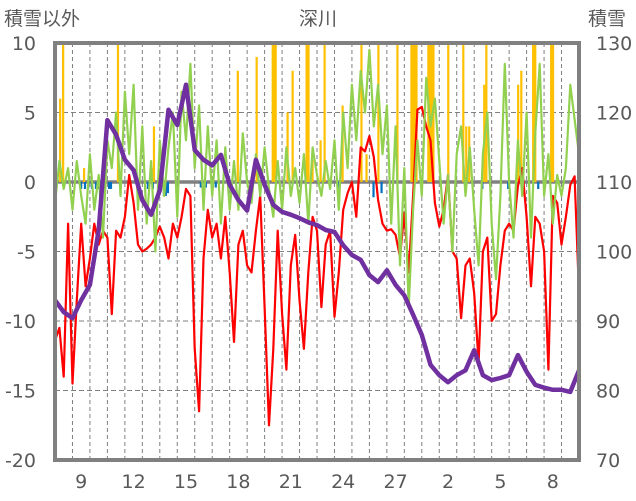 Image resolution: width=636 pixels, height=501 pixels. What do you see at coordinates (614, 44) in the screenshot?
I see `right-tick-label: 130` at bounding box center [614, 44].